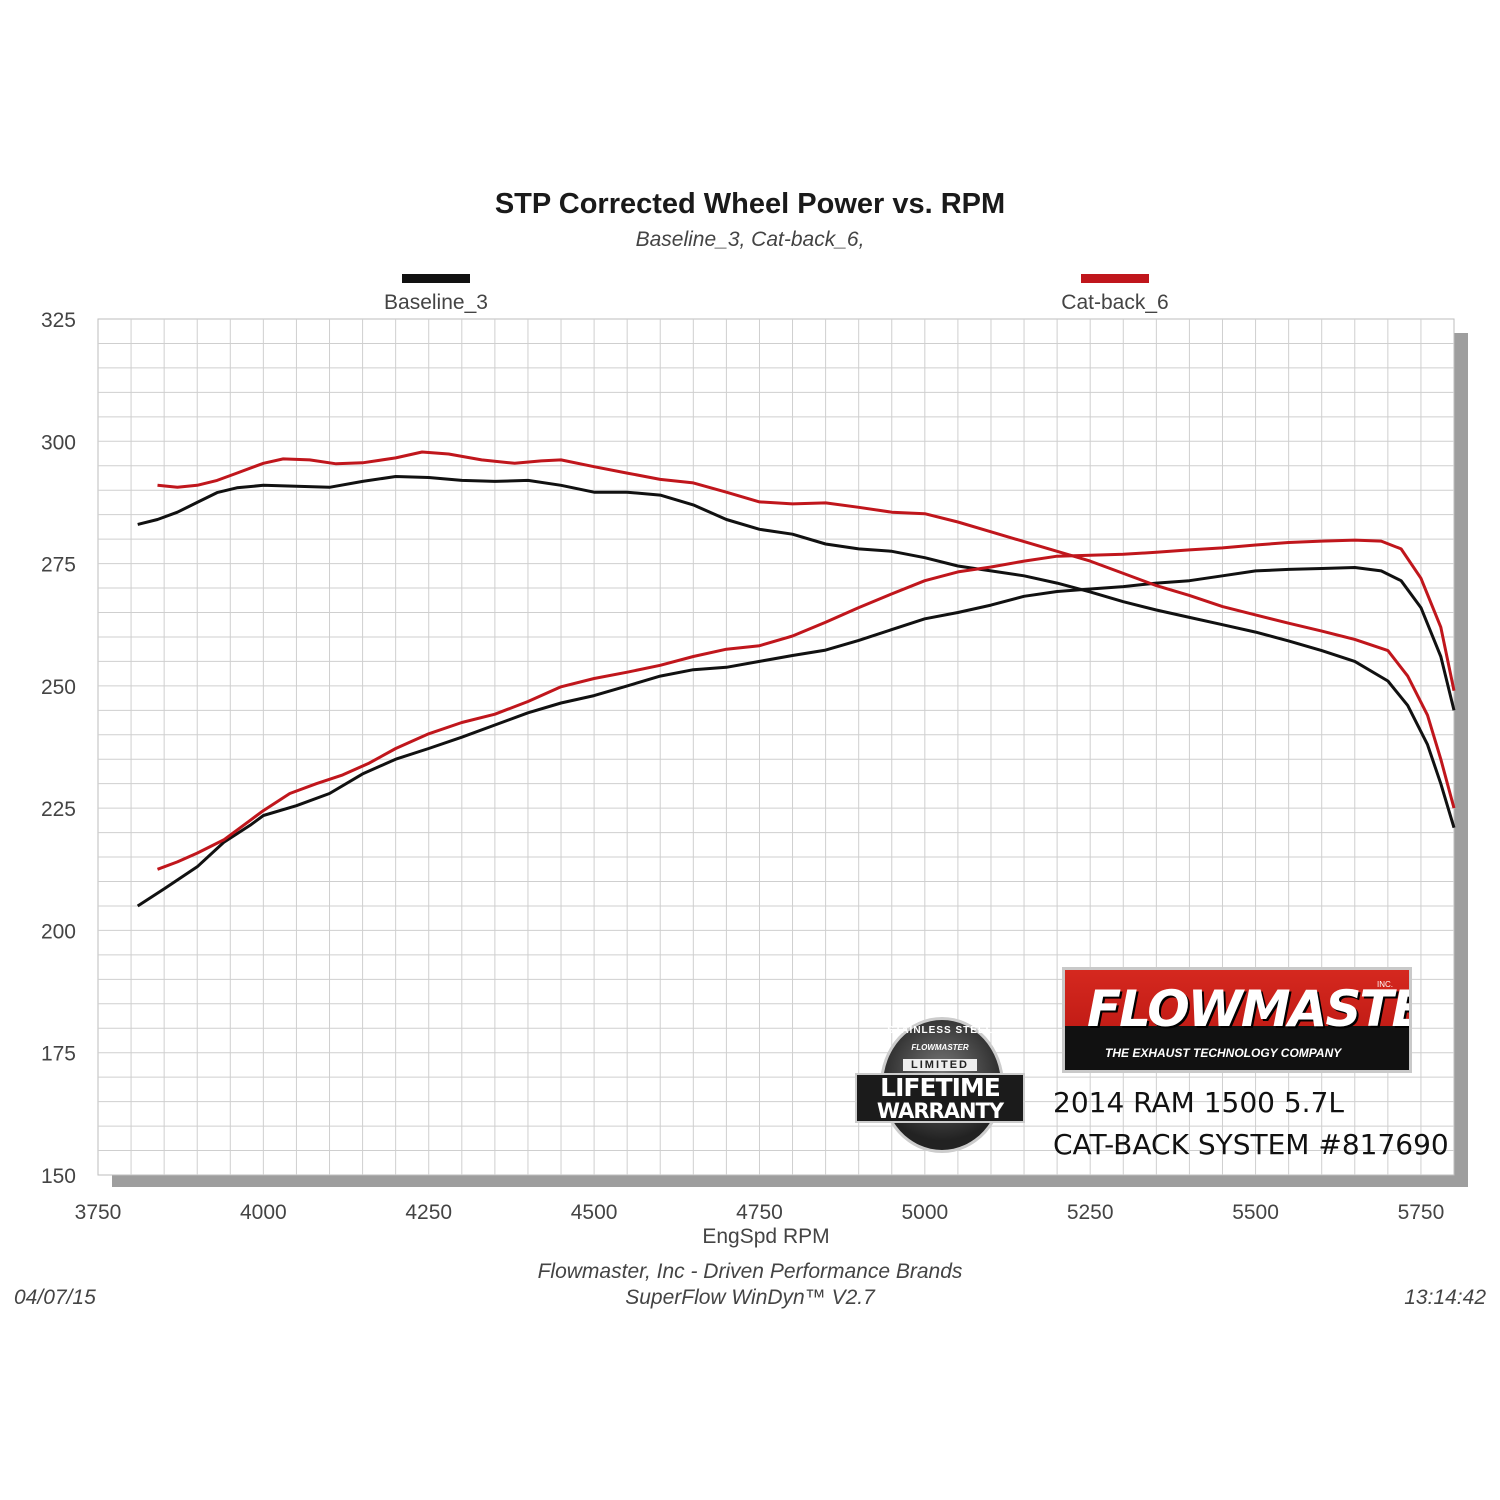 The width and height of the screenshot is (1500, 1500). Describe the element at coordinates (436, 302) in the screenshot. I see `legend-label-baseline: Baseline_3` at that location.